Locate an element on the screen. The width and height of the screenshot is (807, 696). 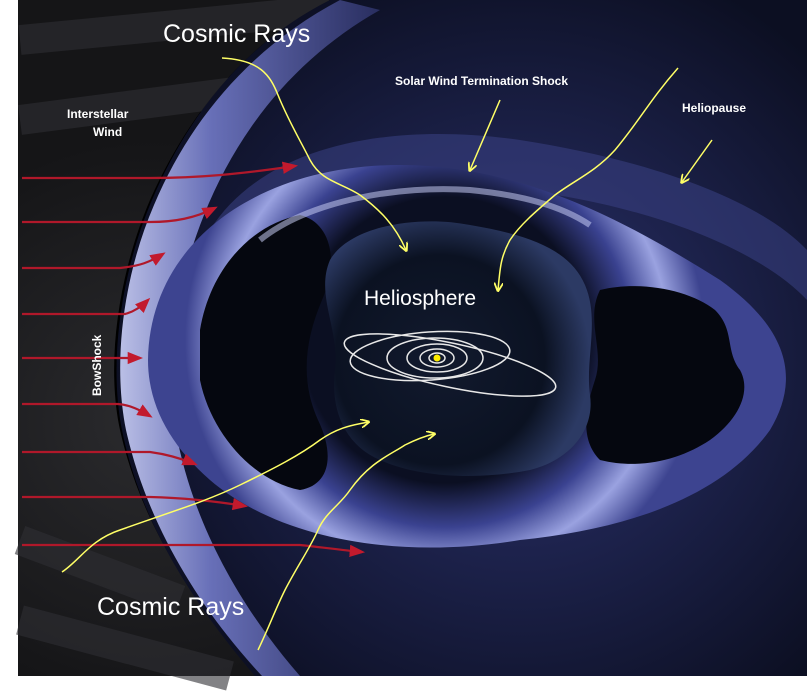
cosmic-ray-path-bottom-left is located at coordinates (214, 497).